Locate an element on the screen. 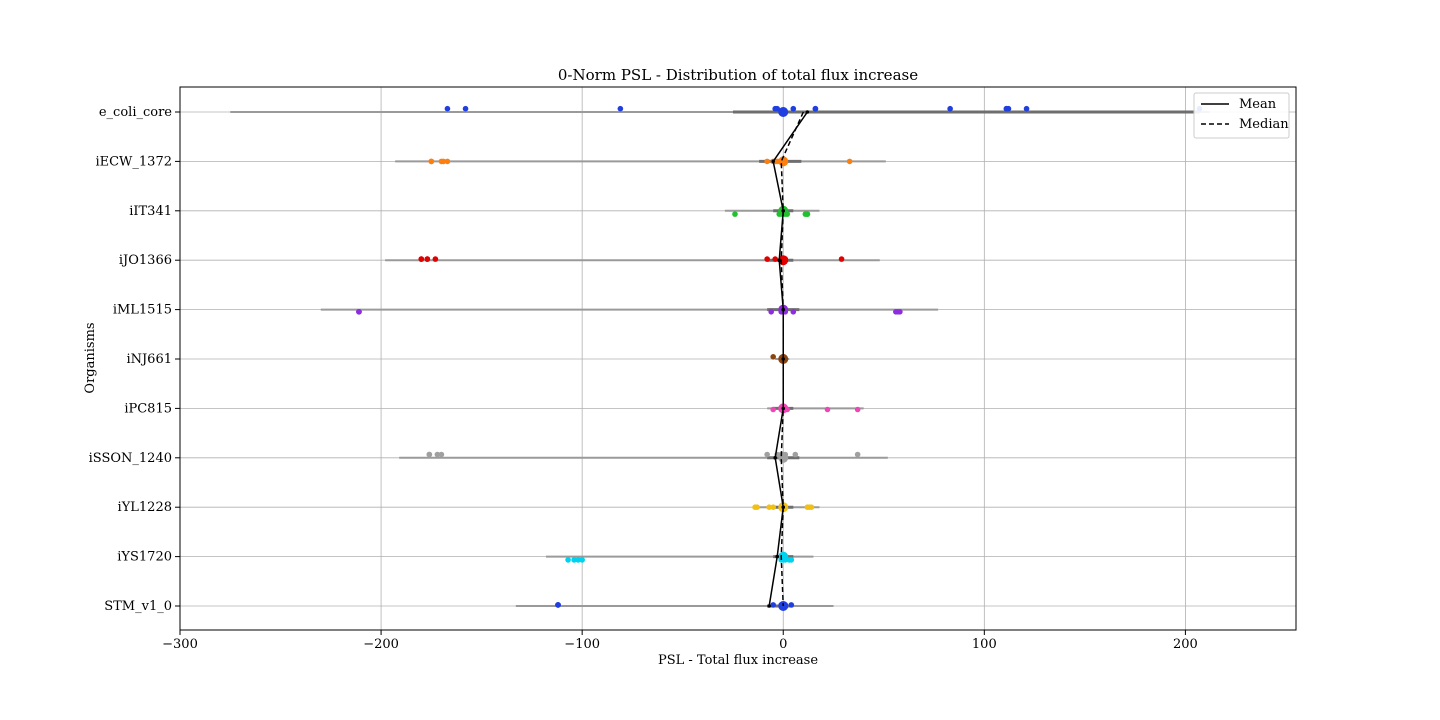 The image size is (1440, 720). x-axis: −300 −200 −100 0 100 200 is located at coordinates (680, 641).